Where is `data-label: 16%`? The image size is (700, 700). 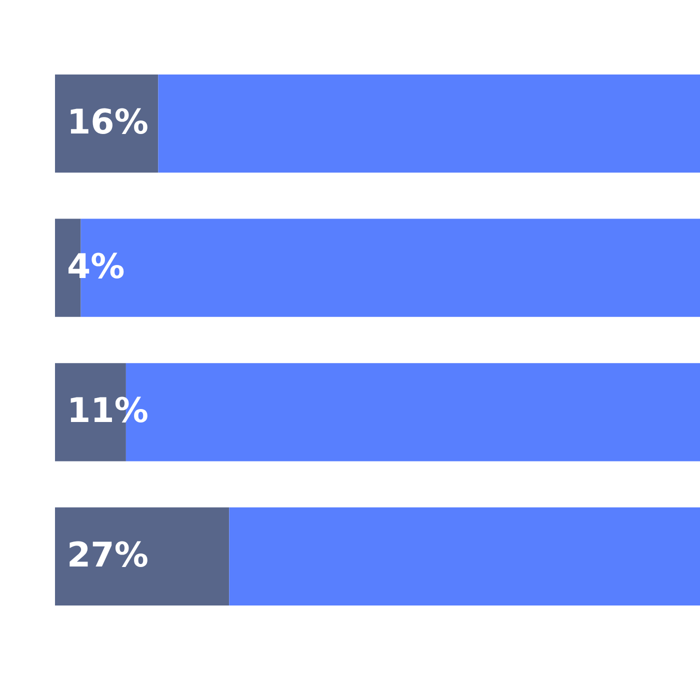 data-label: 16% is located at coordinates (107, 122).